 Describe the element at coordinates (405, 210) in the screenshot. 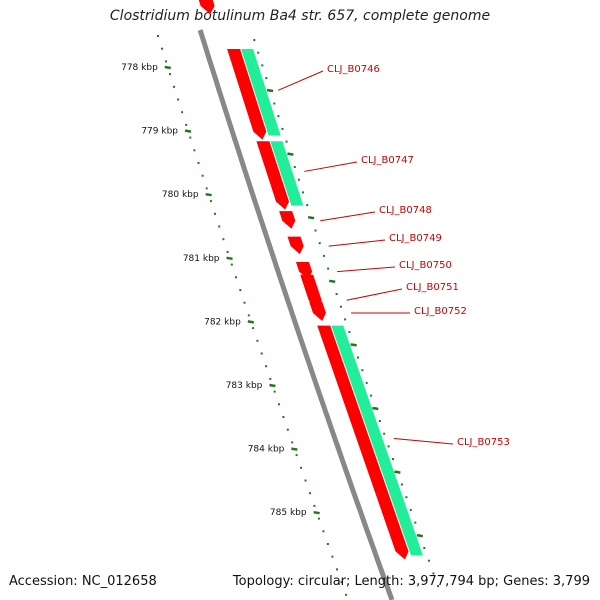

I see `gene-label: CLJ_B0748` at that location.